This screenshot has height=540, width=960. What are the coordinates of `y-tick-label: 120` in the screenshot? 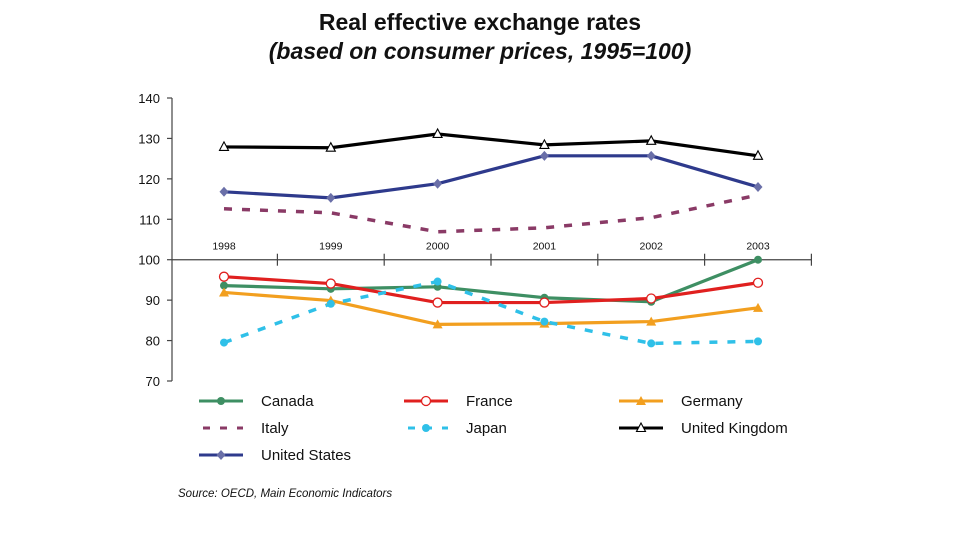 It's located at (149, 179).